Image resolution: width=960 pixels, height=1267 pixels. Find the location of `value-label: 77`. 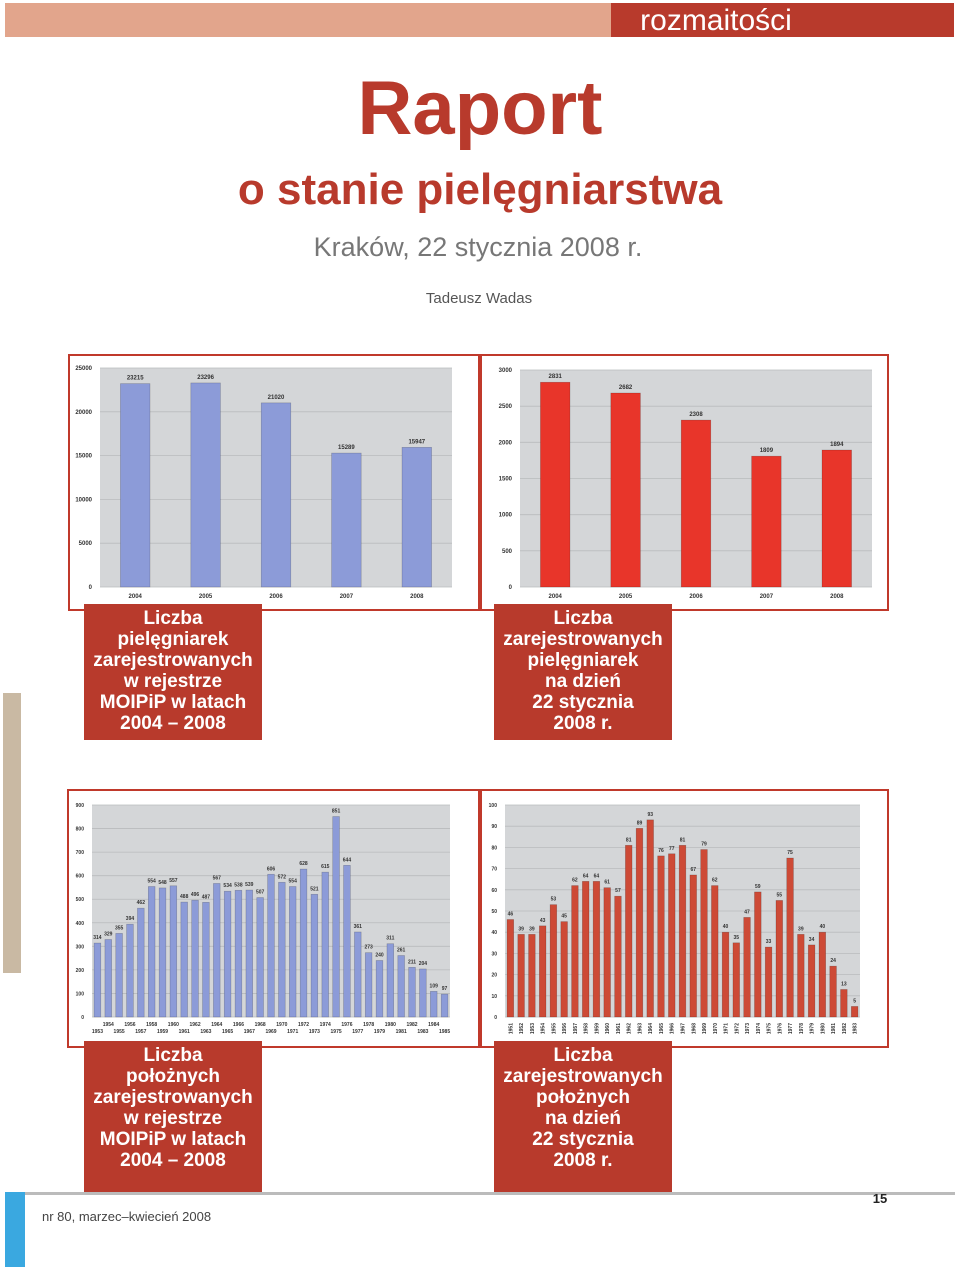

value-label: 77 is located at coordinates (672, 849).